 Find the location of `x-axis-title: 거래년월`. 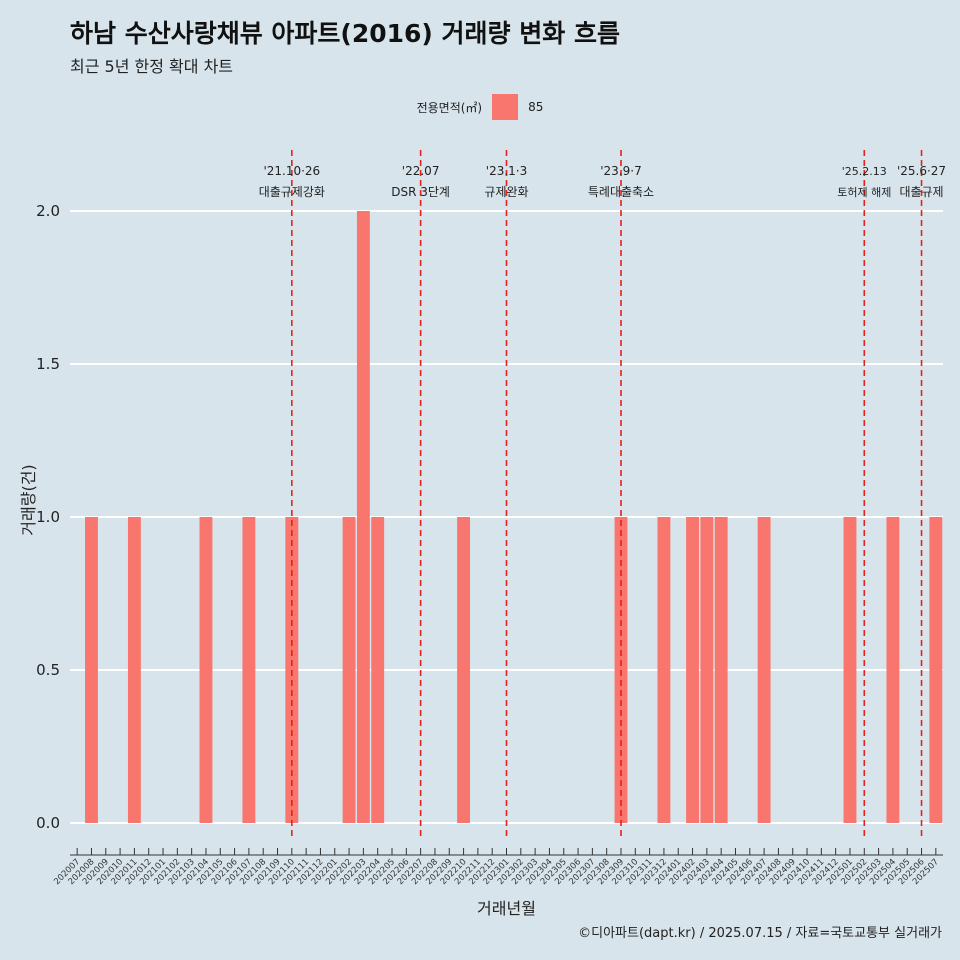

x-axis-title: 거래년월 is located at coordinates (506, 908).